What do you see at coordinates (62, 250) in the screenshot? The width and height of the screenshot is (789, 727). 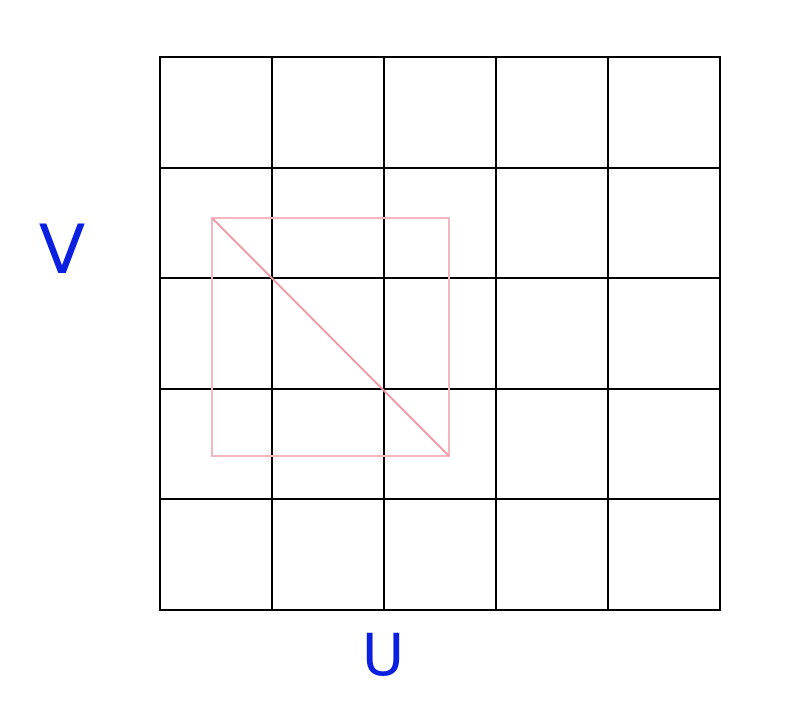 I see `v-label: V` at bounding box center [62, 250].